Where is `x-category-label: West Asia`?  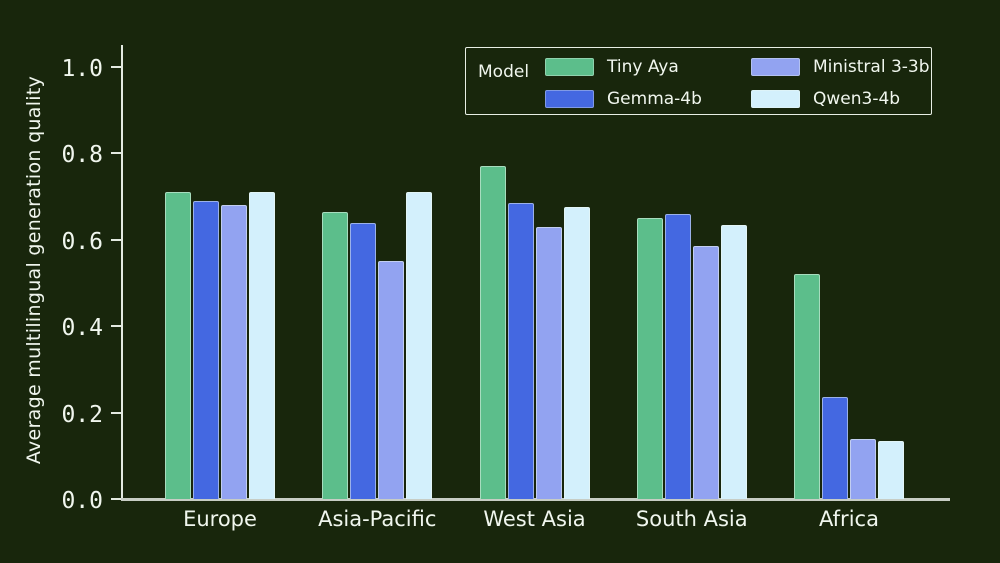 x-category-label: West Asia is located at coordinates (534, 519).